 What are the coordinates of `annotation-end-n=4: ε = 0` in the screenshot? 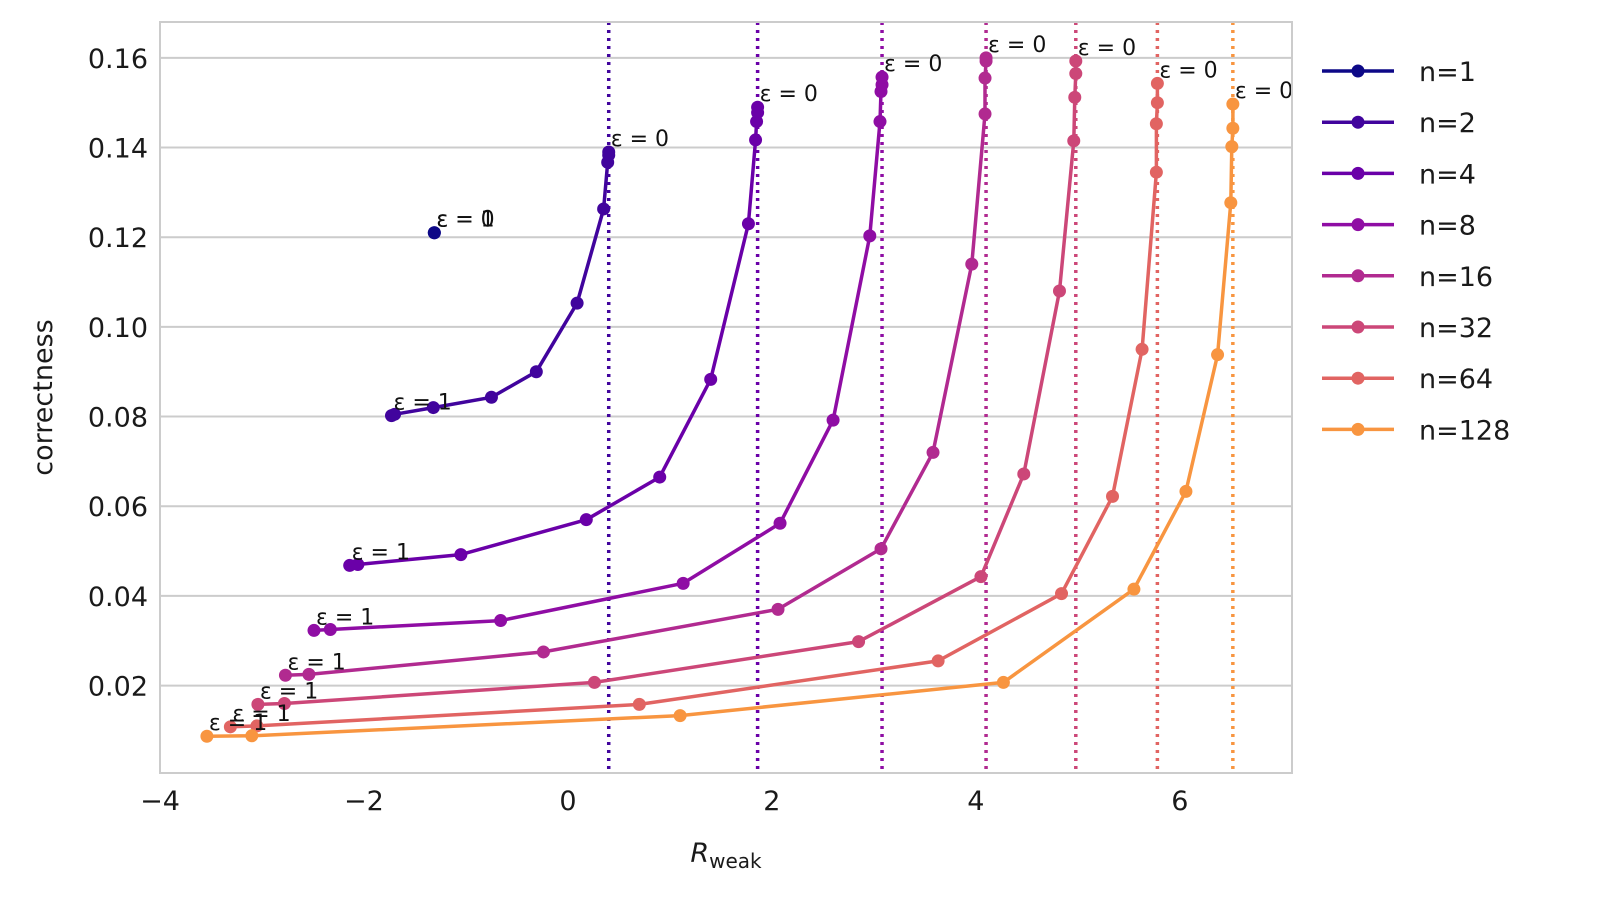 It's located at (789, 94).